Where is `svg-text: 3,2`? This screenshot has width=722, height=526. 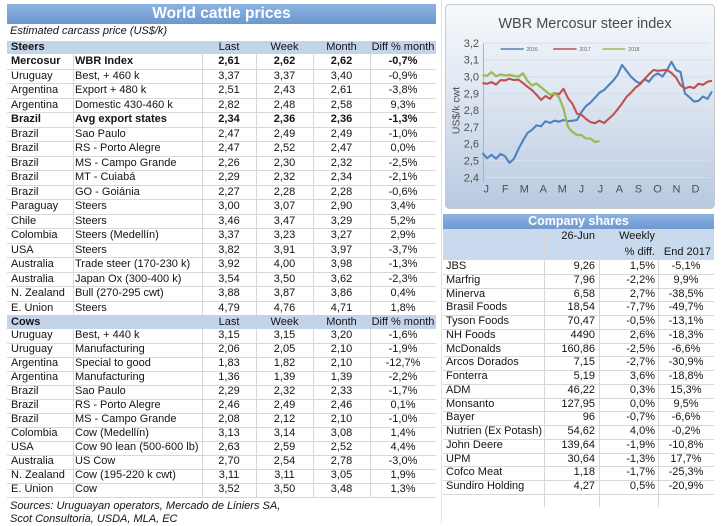 svg-text: 3,2 is located at coordinates (471, 43).